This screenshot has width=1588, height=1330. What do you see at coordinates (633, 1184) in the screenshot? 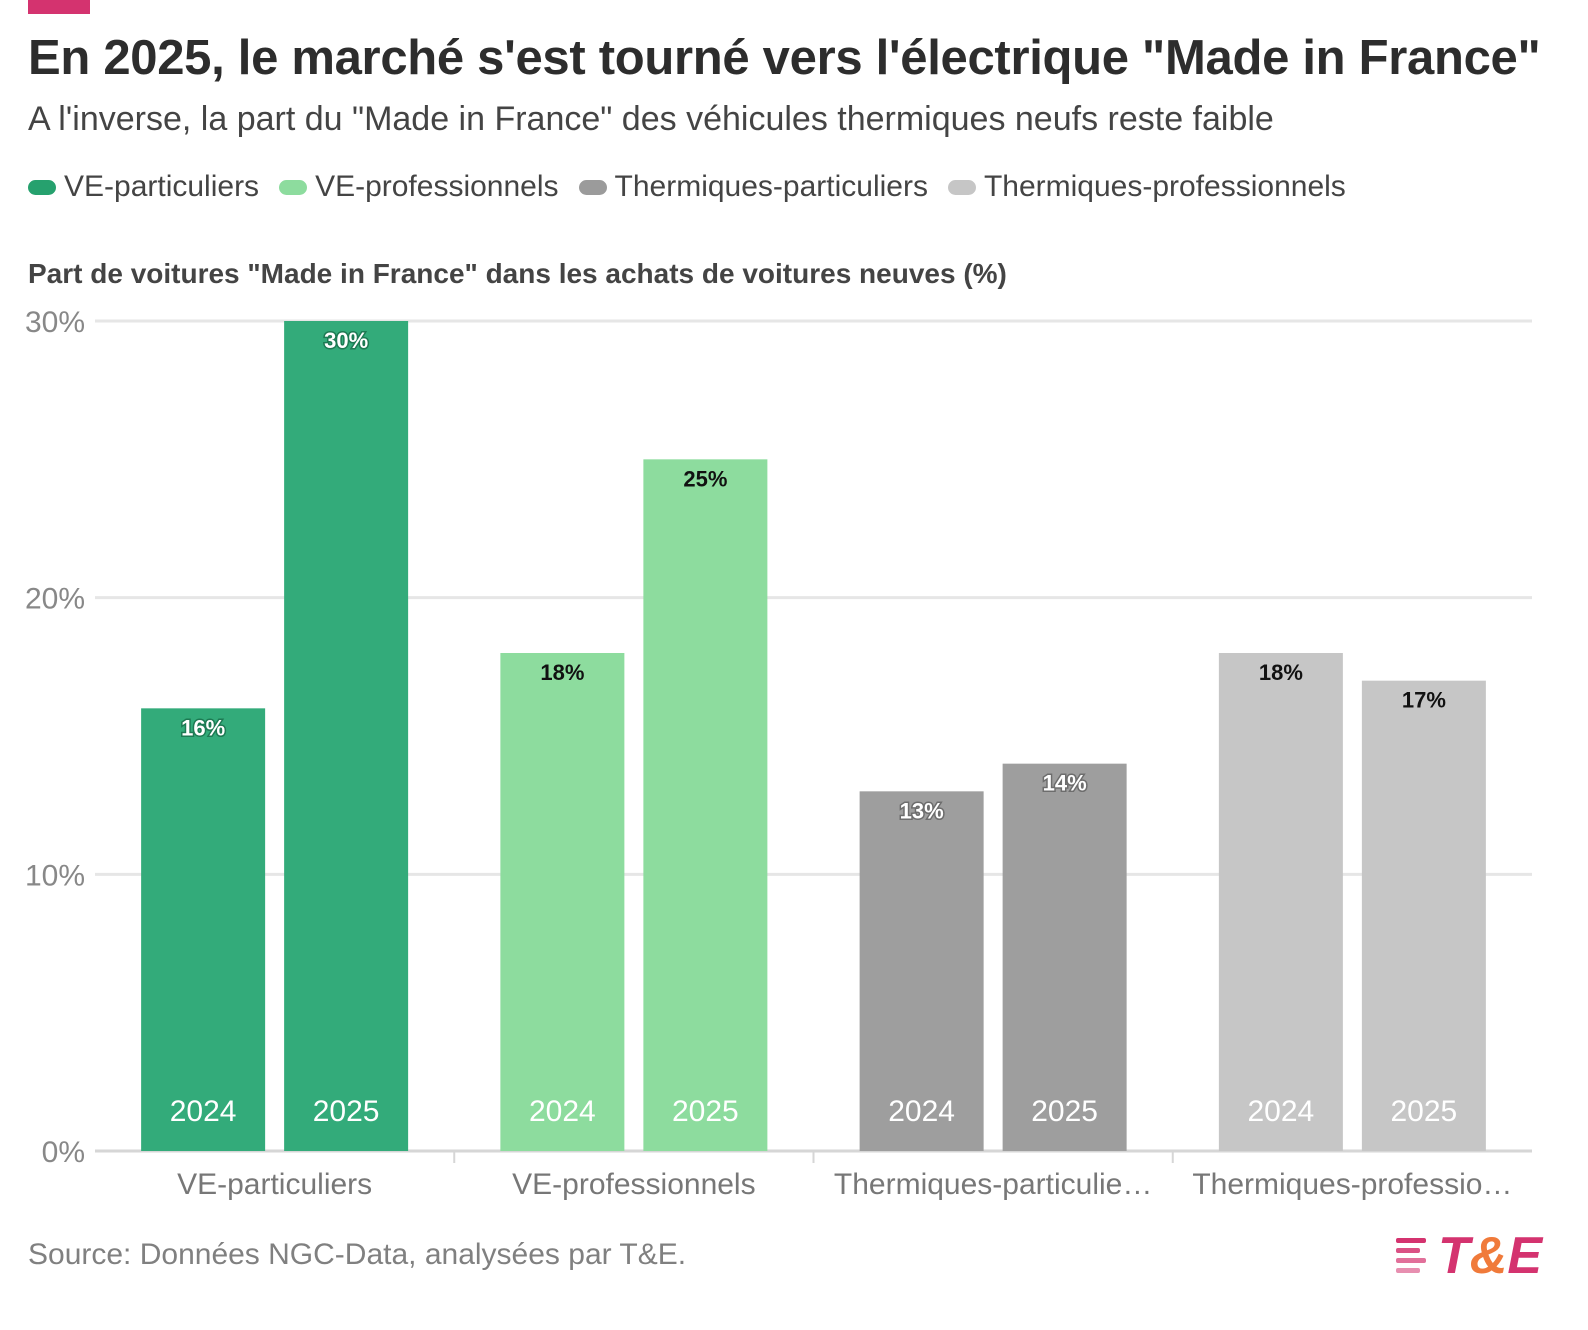
I see `x-category-label: VE-professionnels` at bounding box center [633, 1184].